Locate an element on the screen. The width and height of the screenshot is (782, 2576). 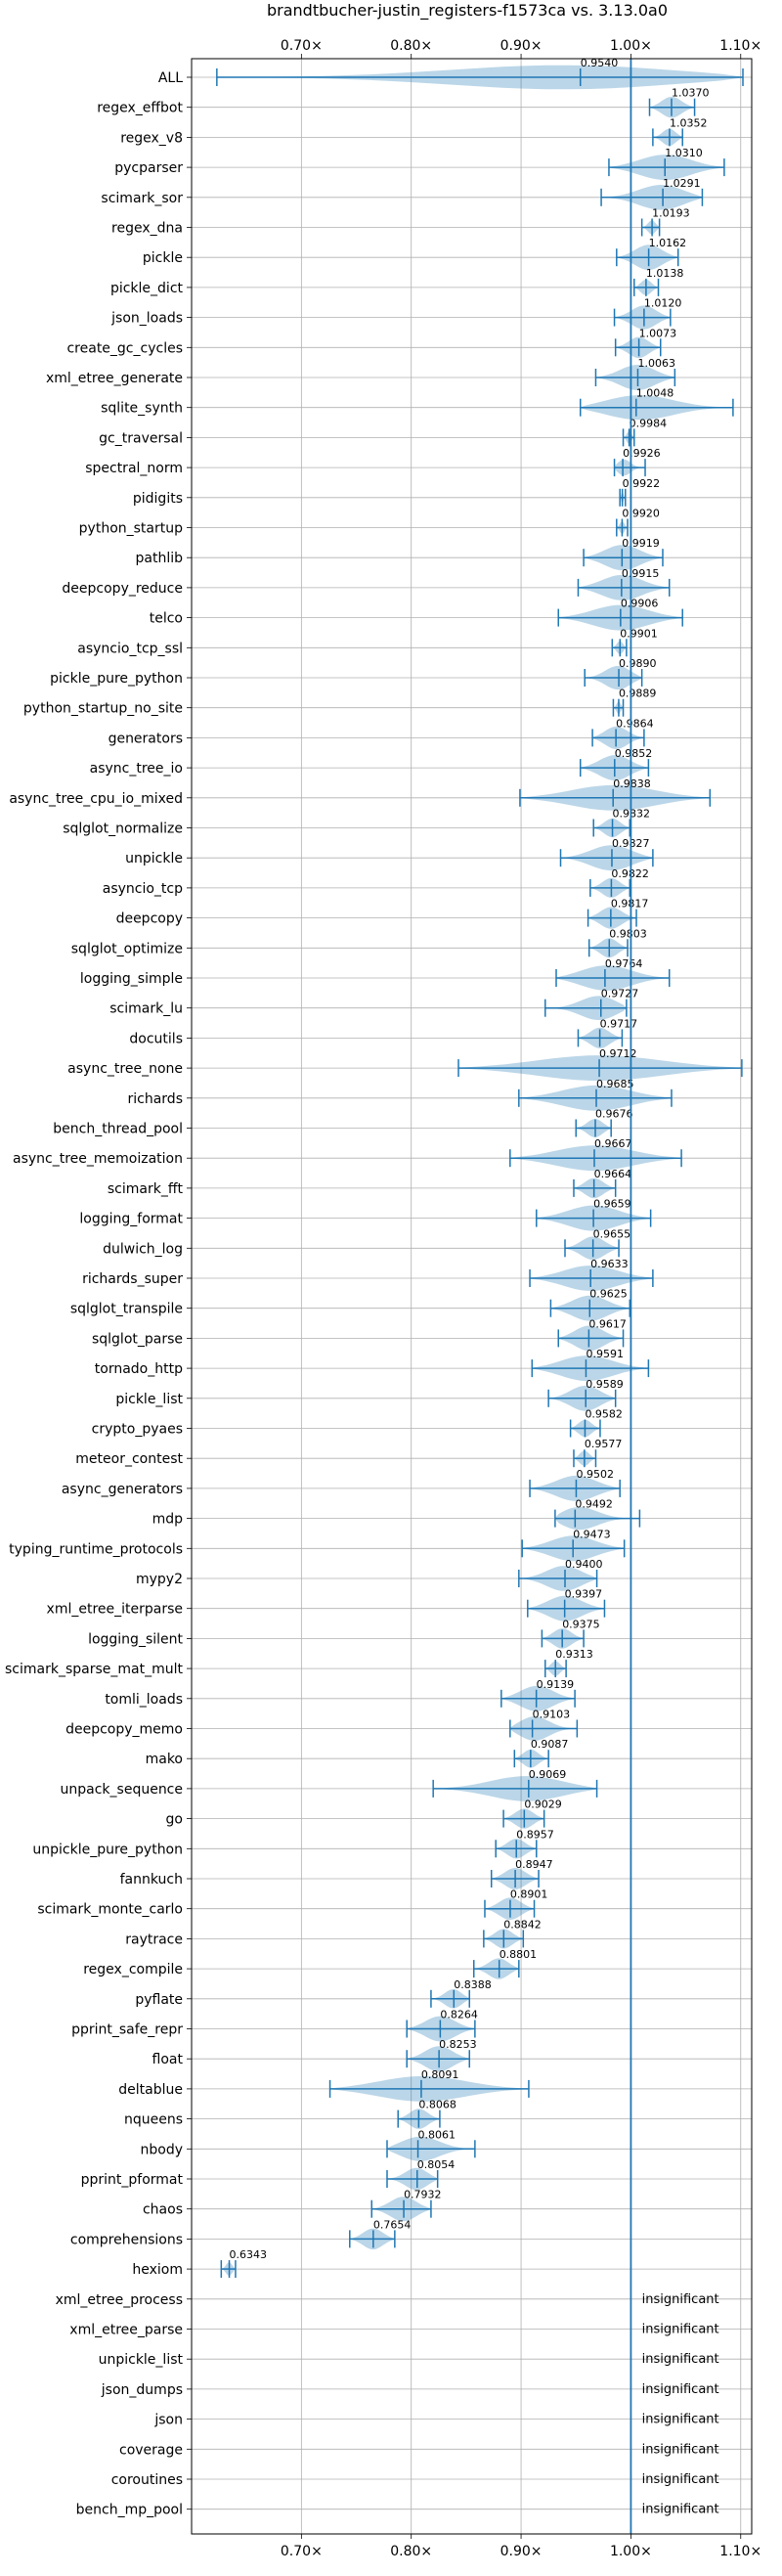
value-label: 0.9667 is located at coordinates (613, 1144).